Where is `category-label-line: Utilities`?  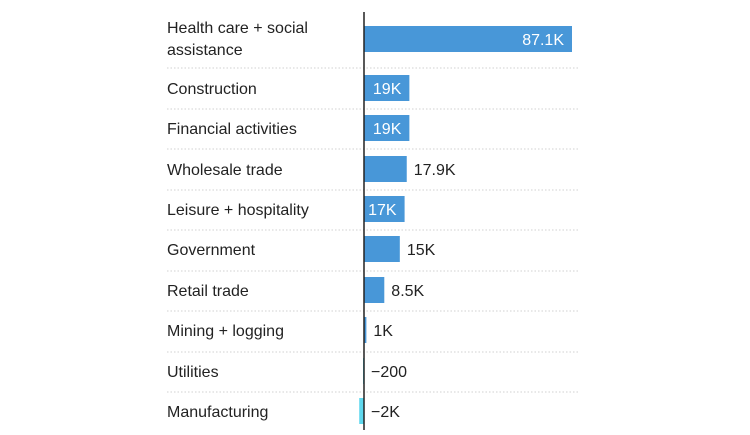 category-label-line: Utilities is located at coordinates (193, 372).